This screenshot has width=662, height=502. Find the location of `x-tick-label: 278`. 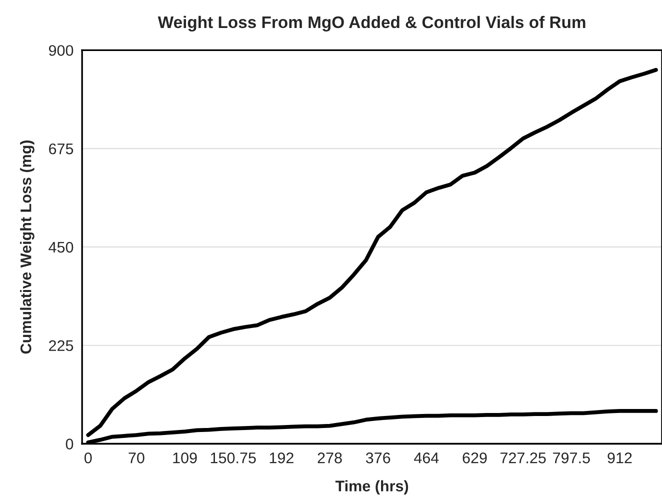

x-tick-label: 278 is located at coordinates (330, 458).